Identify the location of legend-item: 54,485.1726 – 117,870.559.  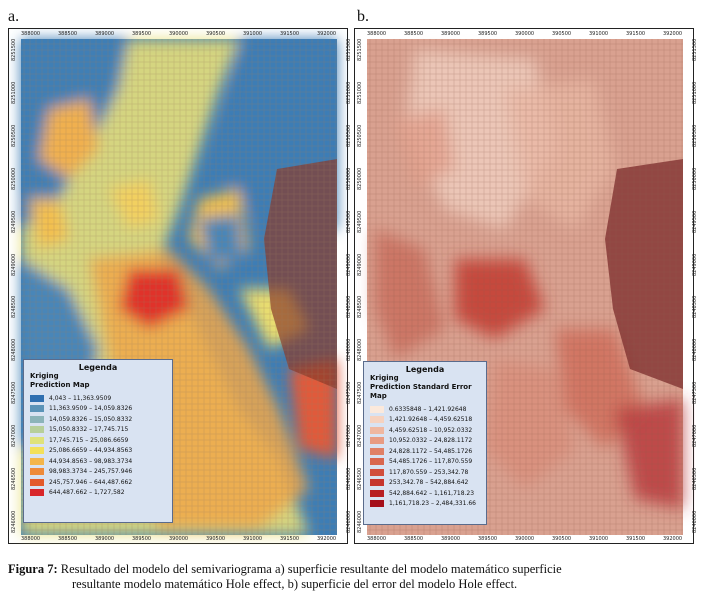
(425, 462).